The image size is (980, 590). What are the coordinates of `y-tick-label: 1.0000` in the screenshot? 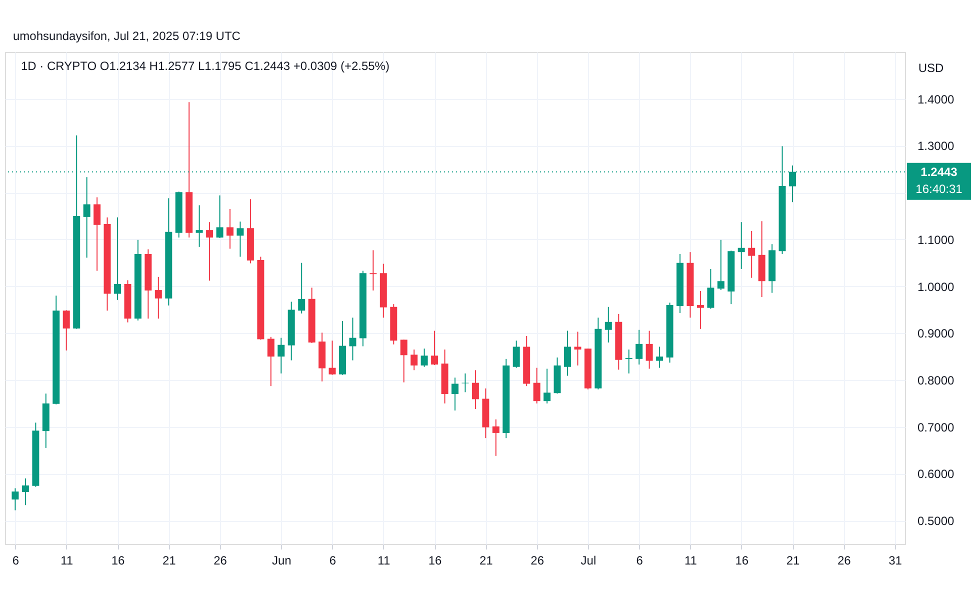 It's located at (936, 287).